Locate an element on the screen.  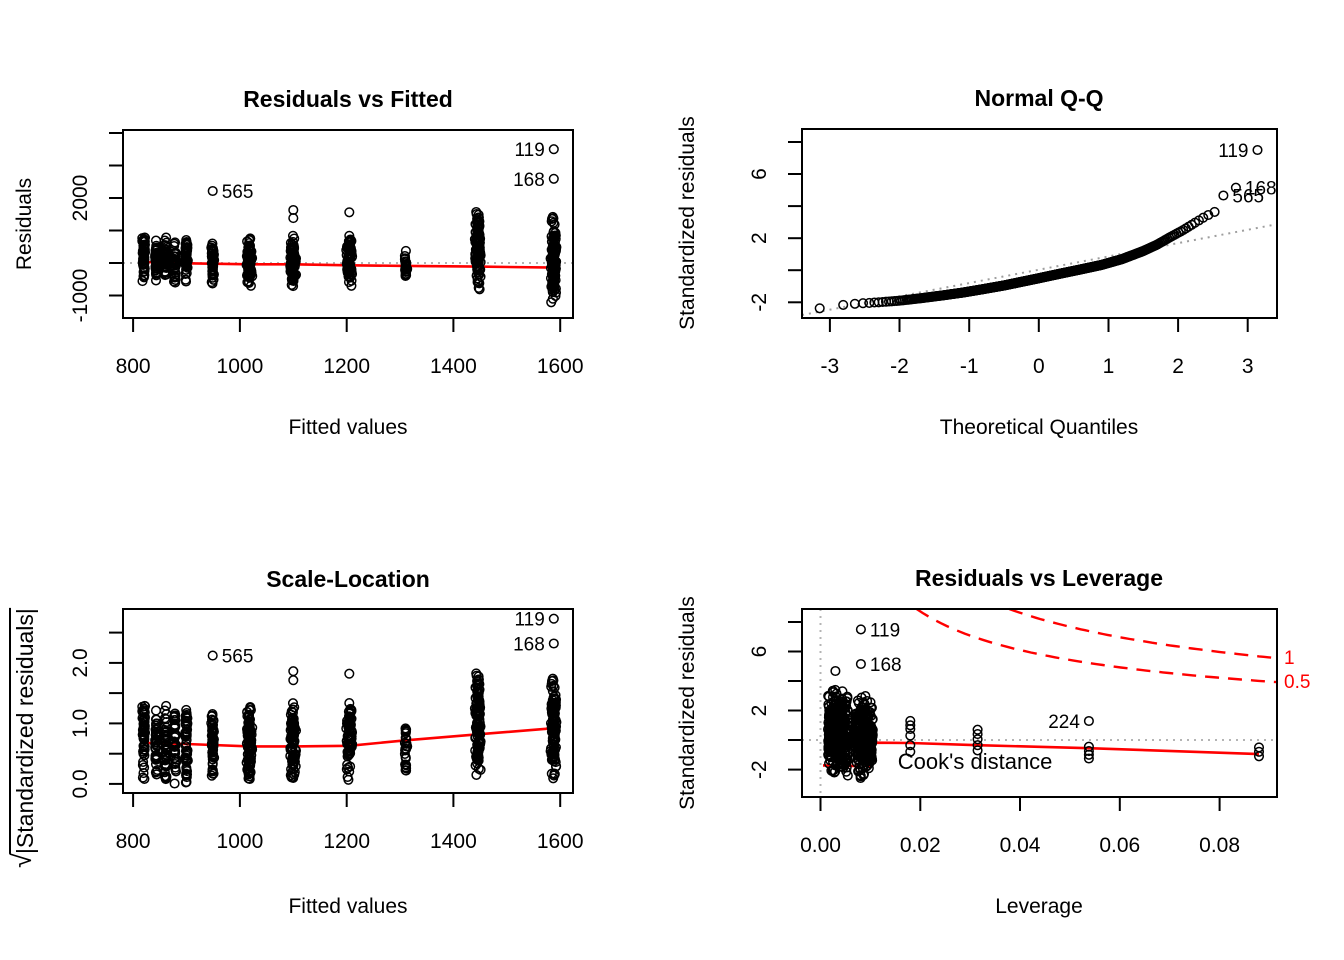
panel-scale-location: 119 168 565 800 1000 1200 1400 1600 0.0 1.0 2.0 is located at coordinates (326, 730).